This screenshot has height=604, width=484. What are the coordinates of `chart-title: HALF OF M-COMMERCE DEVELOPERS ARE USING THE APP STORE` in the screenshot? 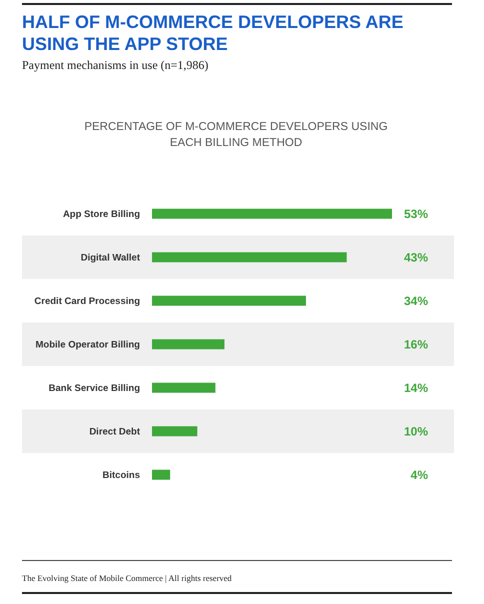 It's located at (213, 33).